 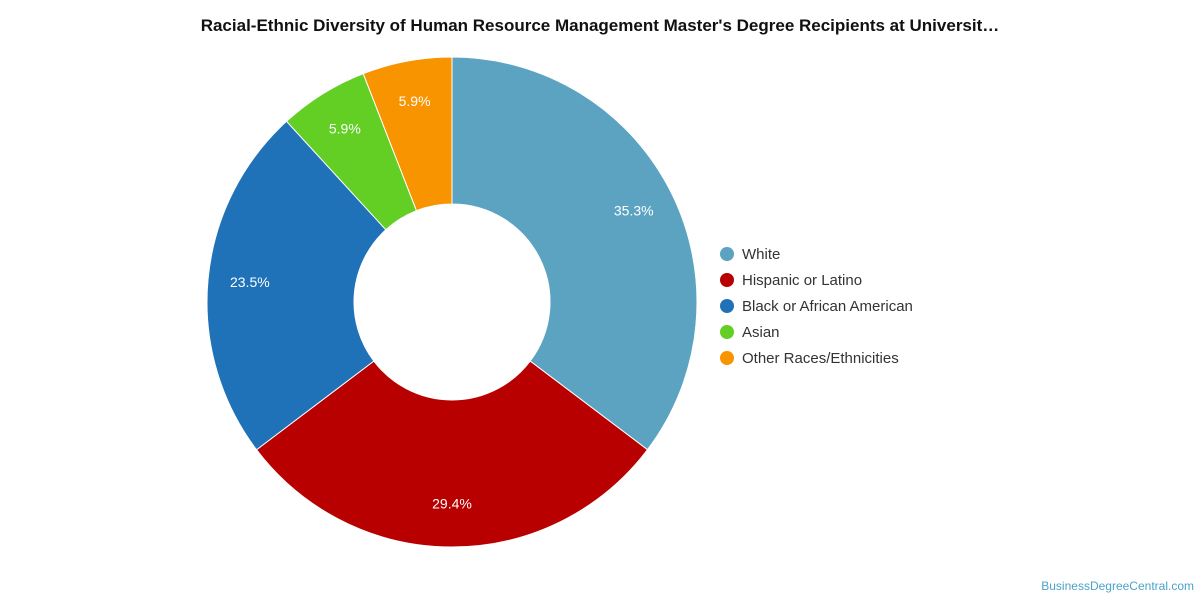 What do you see at coordinates (345, 128) in the screenshot?
I see `value-label-asian: 5.9%` at bounding box center [345, 128].